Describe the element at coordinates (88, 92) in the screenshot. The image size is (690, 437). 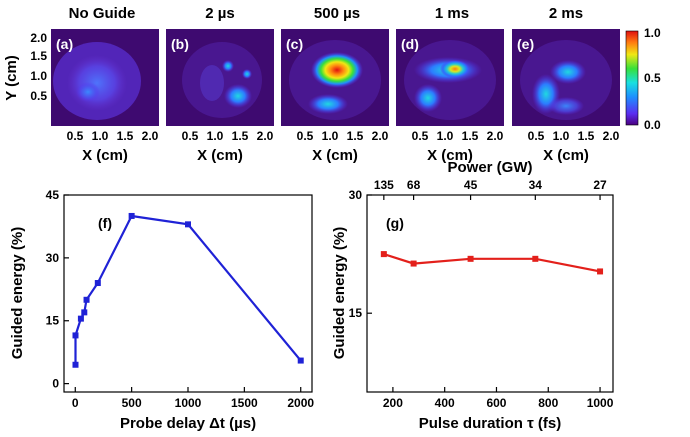
I see `beam-core-a` at that location.